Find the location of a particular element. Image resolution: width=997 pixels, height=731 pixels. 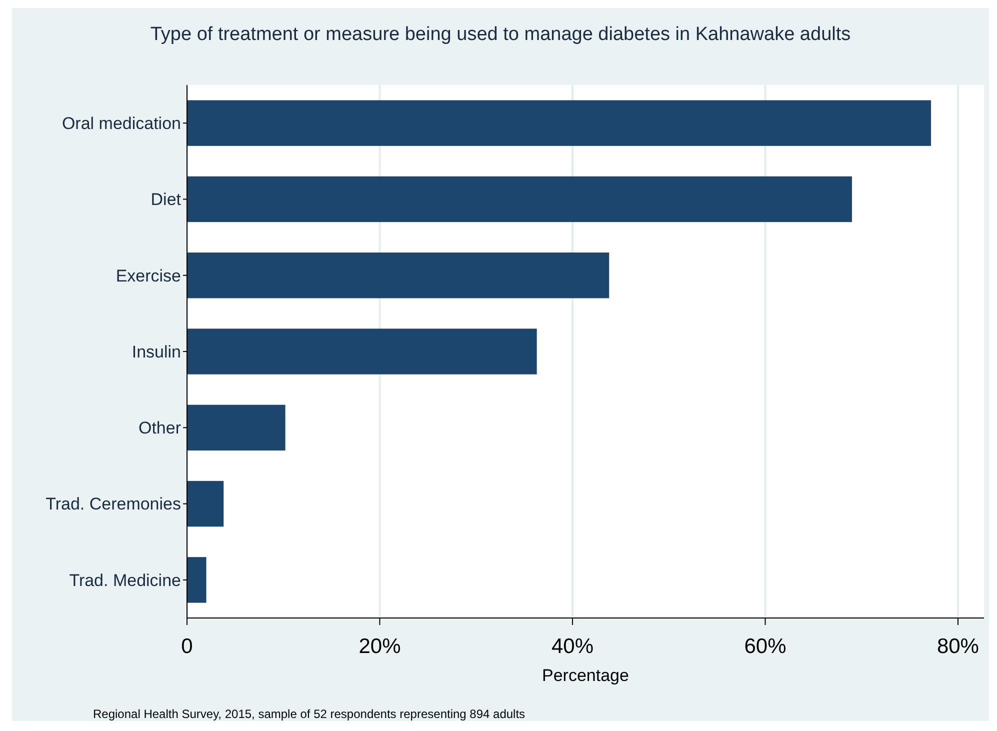

y-tick-label: Diet is located at coordinates (166, 200).